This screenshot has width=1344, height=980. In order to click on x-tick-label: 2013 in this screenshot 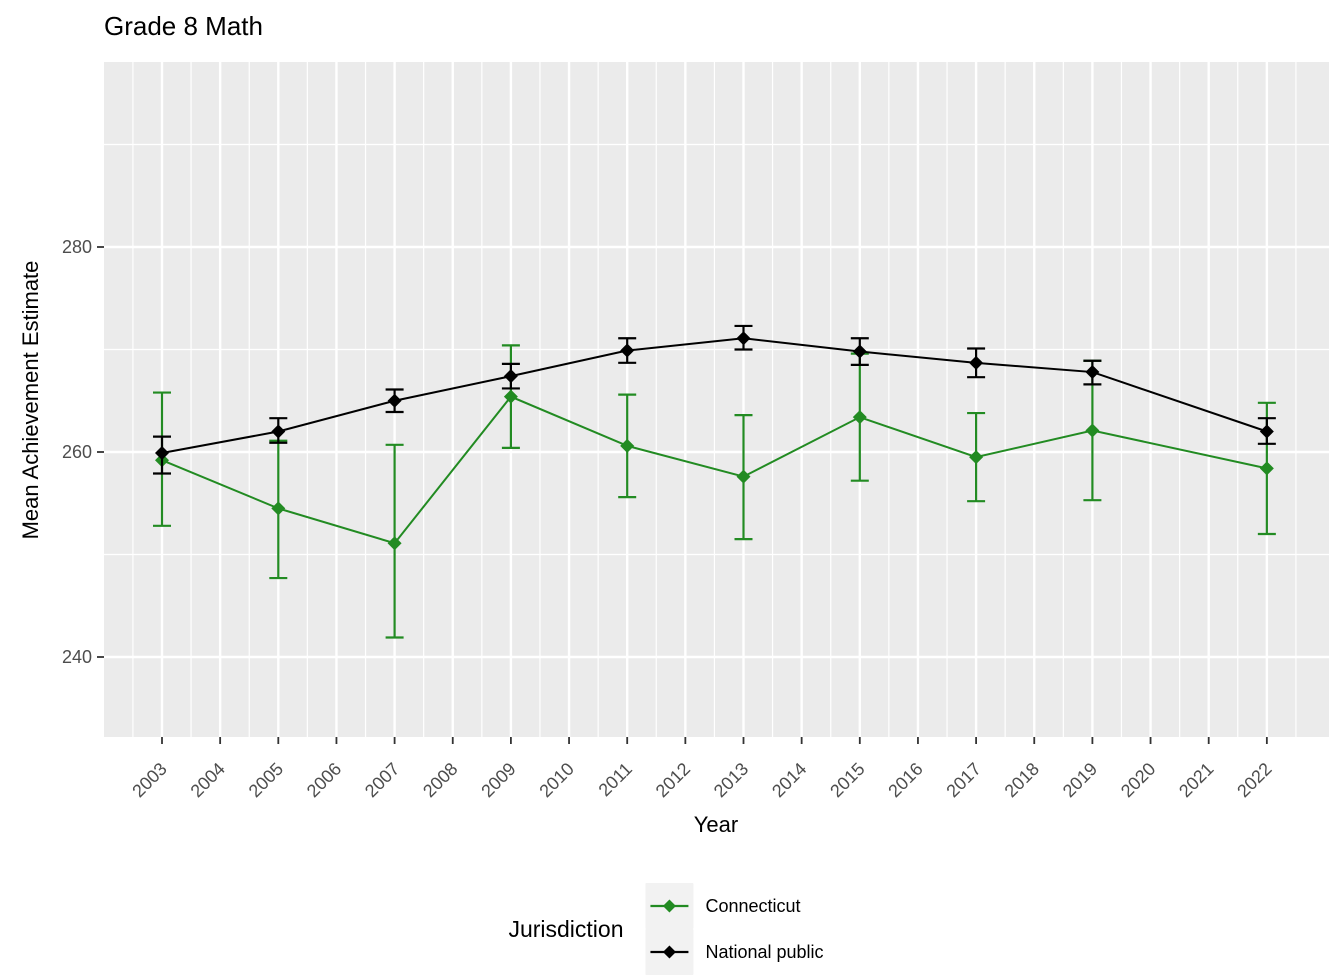, I will do `click(731, 780)`.